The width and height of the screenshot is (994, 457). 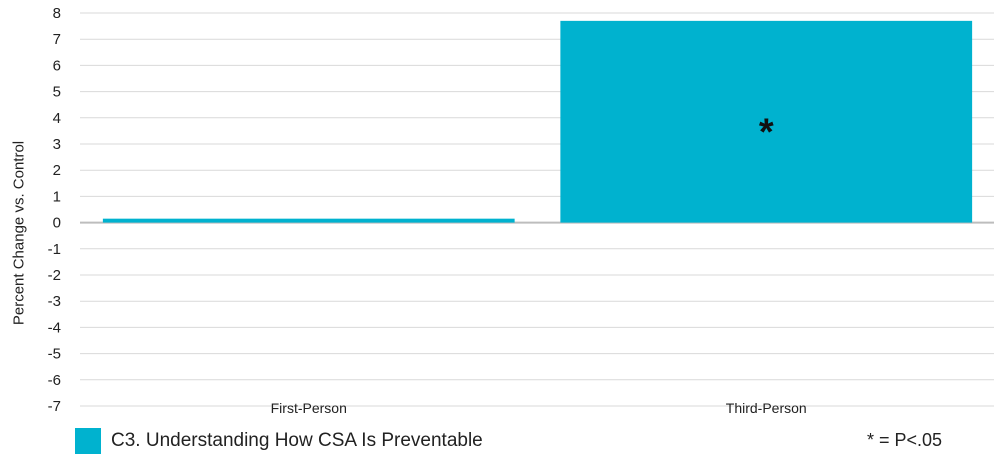 I want to click on y-tick-label: 4, so click(x=57, y=118).